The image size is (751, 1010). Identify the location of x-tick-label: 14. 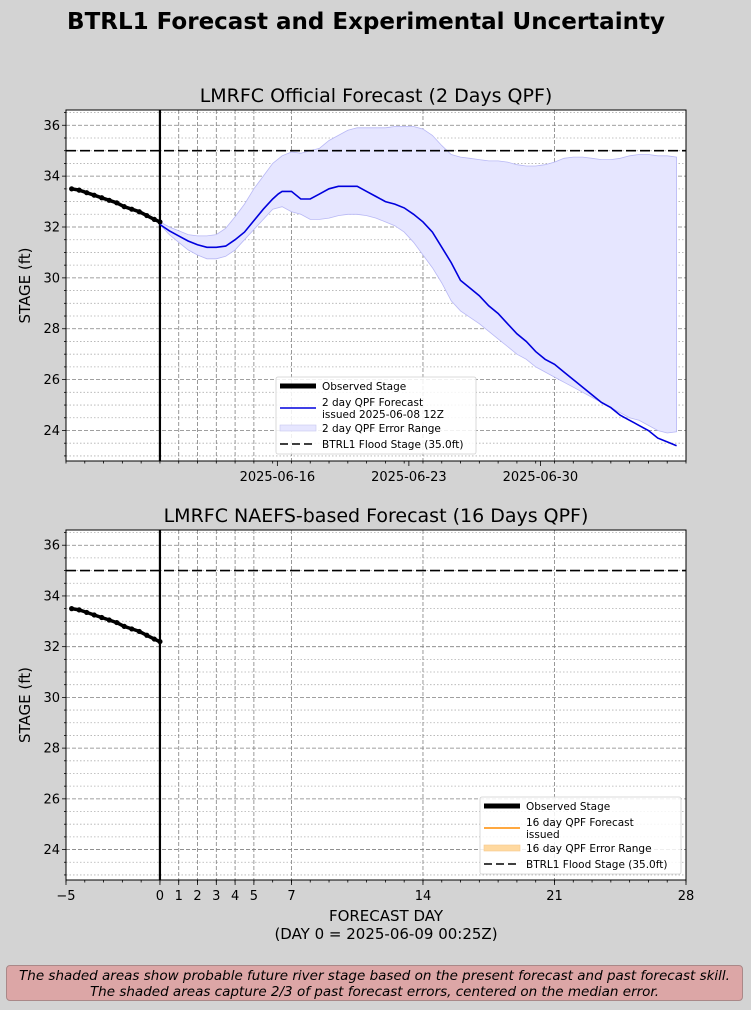
(423, 896).